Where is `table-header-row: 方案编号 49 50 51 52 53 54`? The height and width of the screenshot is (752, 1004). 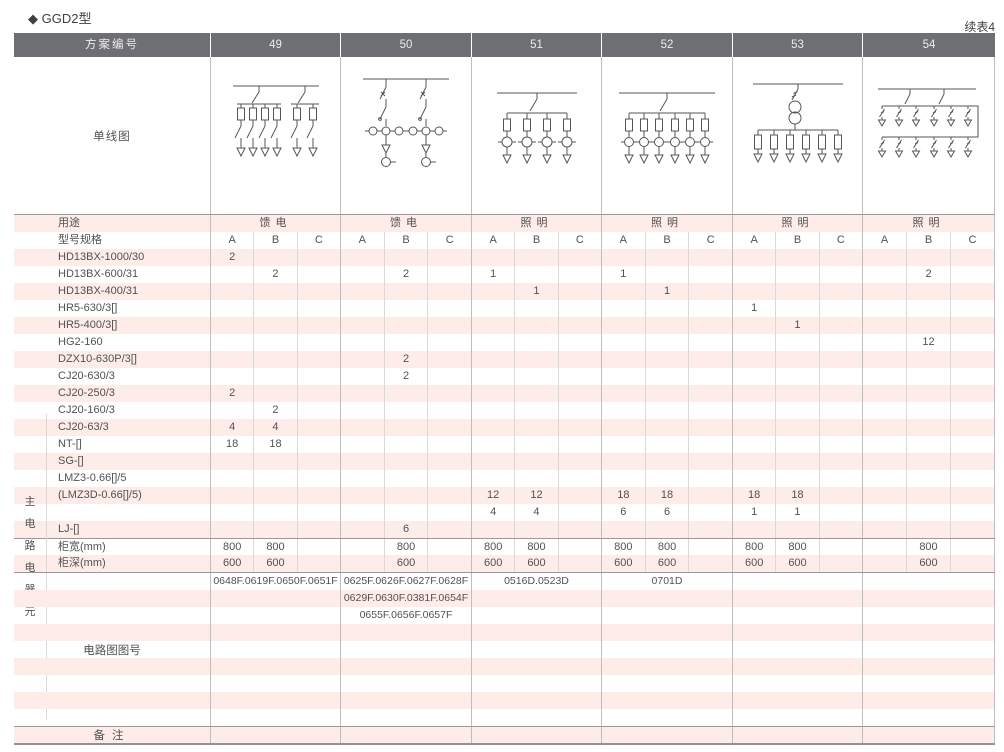 table-header-row: 方案编号 49 50 51 52 53 54 is located at coordinates (504, 45).